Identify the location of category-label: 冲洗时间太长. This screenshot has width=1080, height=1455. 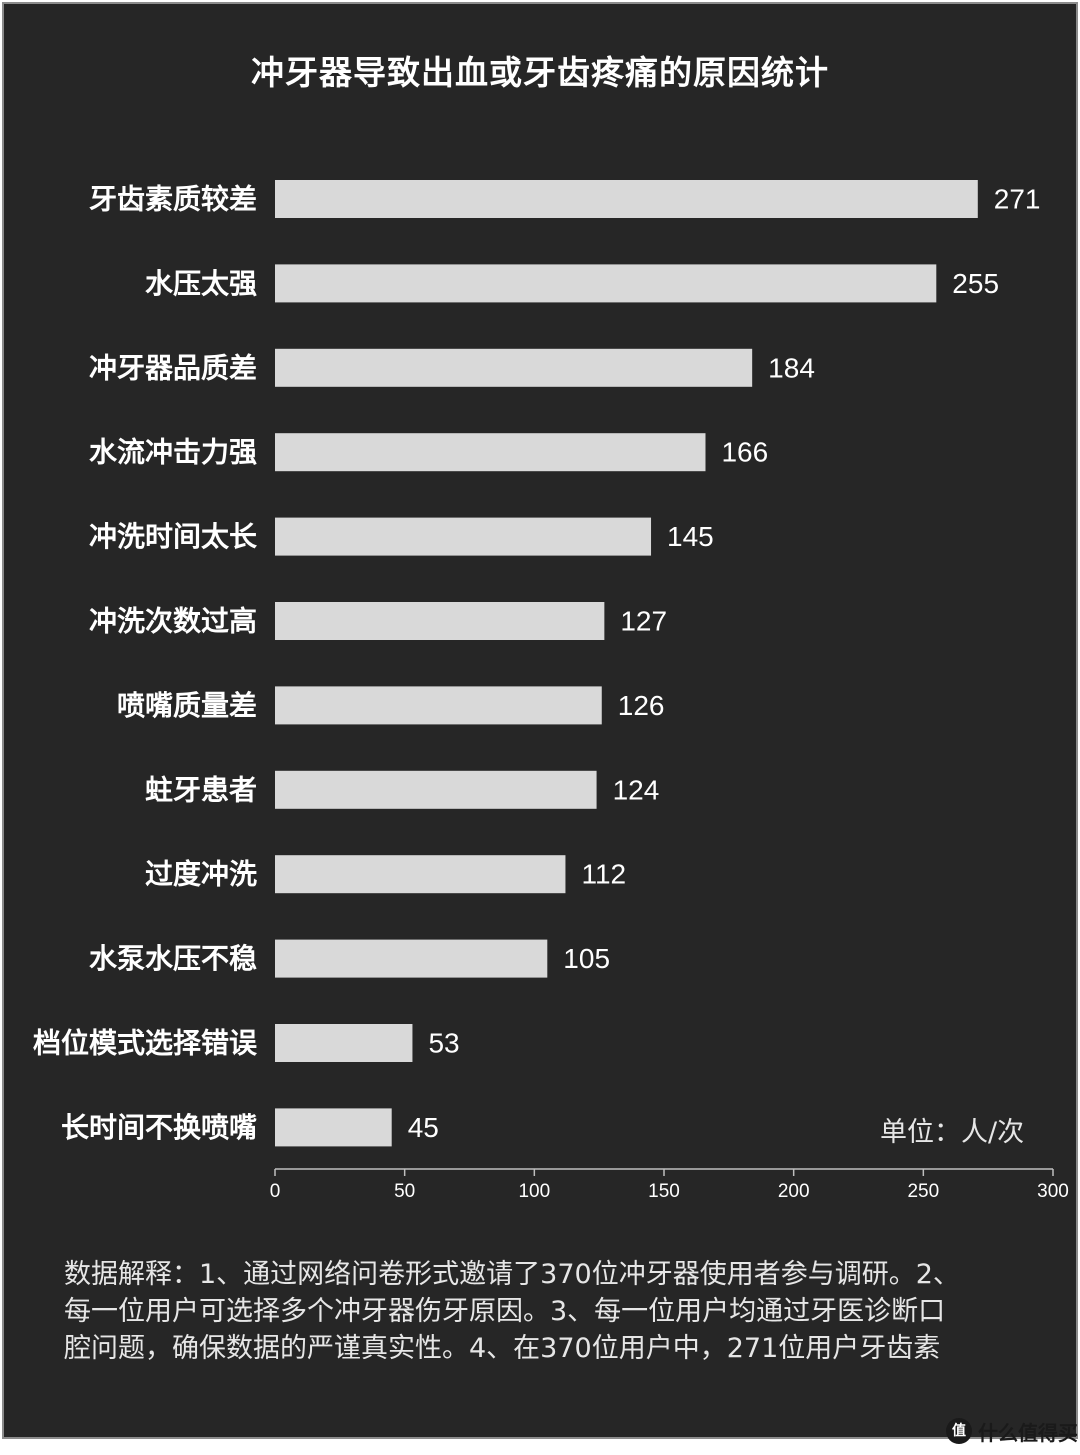
(173, 536).